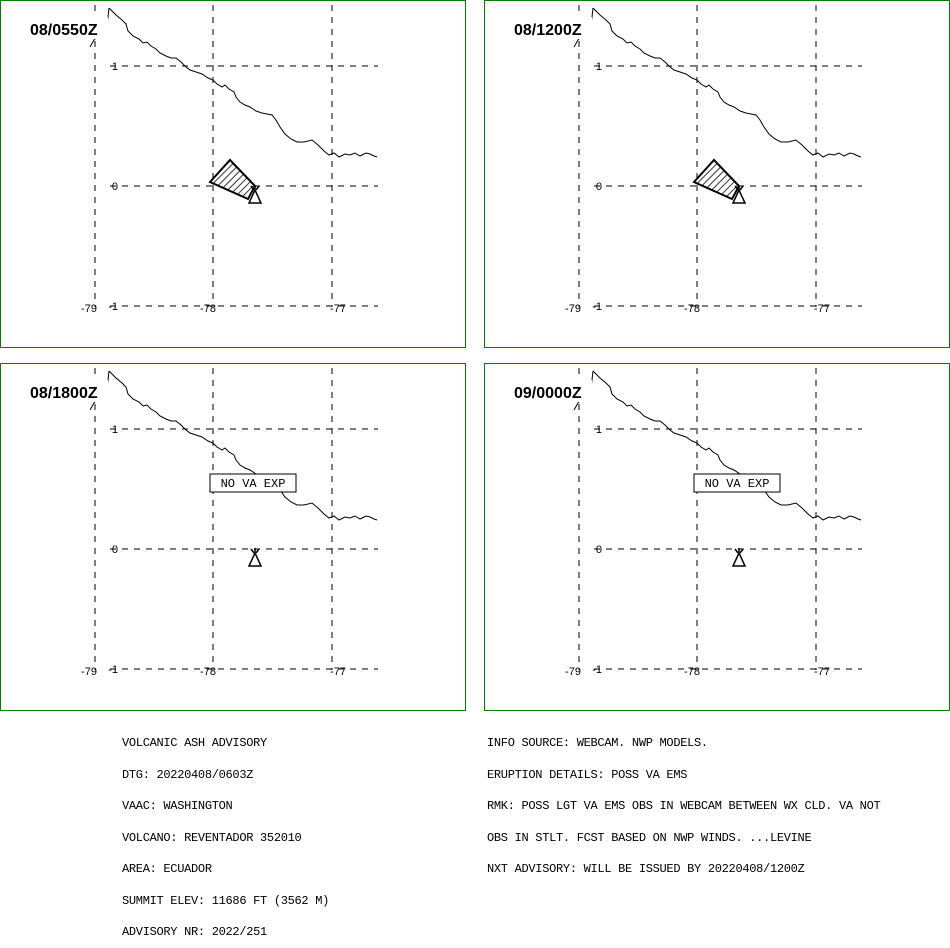 Image resolution: width=950 pixels, height=948 pixels. Describe the element at coordinates (597, 743) in the screenshot. I see `advisory-line: INFO SOURCE: WEBCAM. NWP MODELS.` at that location.